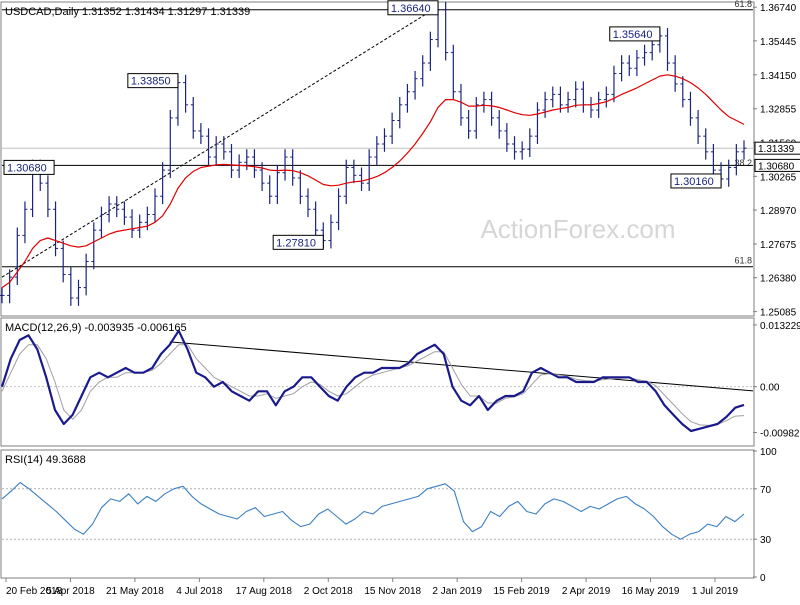 The width and height of the screenshot is (800, 605). I want to click on current-price-label: 1.31339, so click(776, 149).